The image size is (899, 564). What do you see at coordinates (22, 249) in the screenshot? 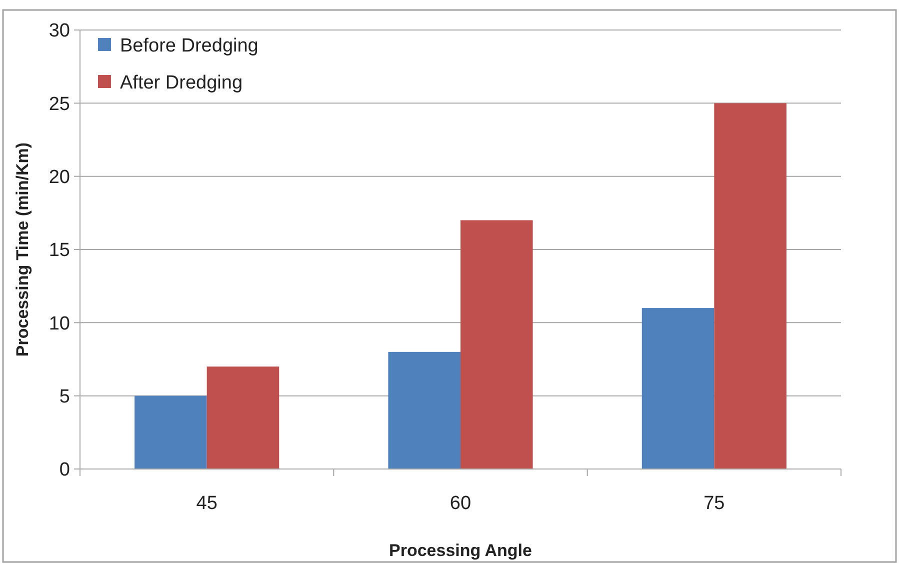
I see `y-axis-title: Processing Time (min/Km)` at bounding box center [22, 249].